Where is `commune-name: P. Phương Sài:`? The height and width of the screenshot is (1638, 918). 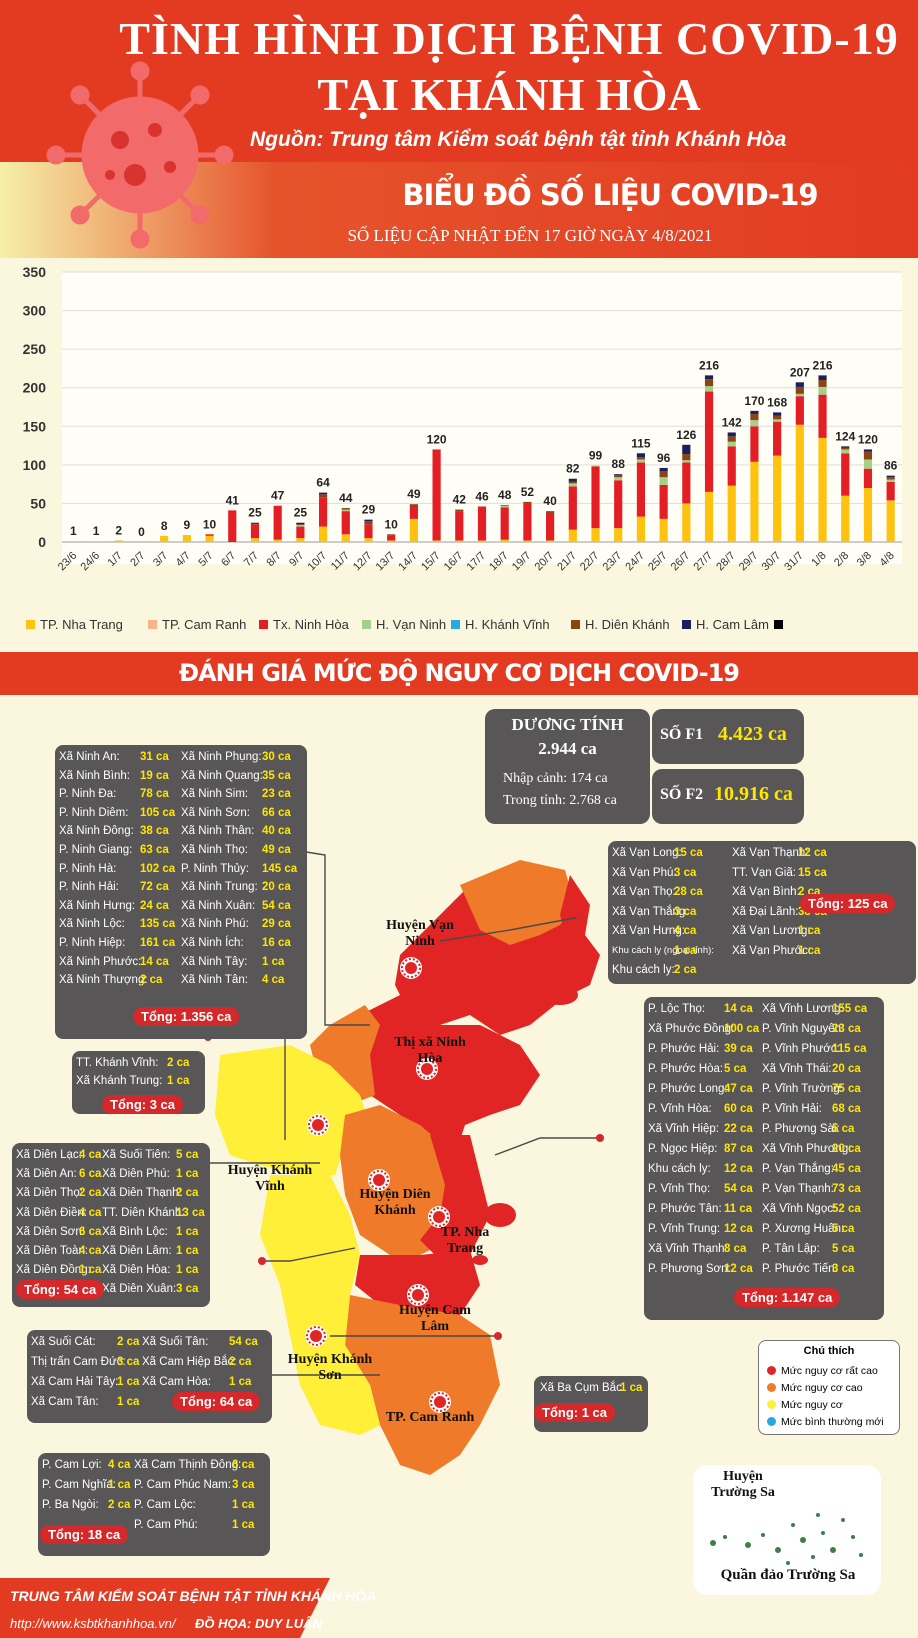
commune-name: P. Phương Sài: is located at coordinates (801, 1129).